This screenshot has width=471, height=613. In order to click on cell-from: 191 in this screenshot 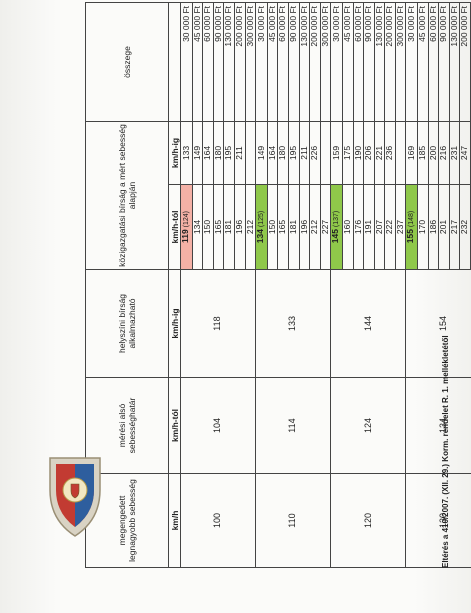, I will do `click(369, 227)`.